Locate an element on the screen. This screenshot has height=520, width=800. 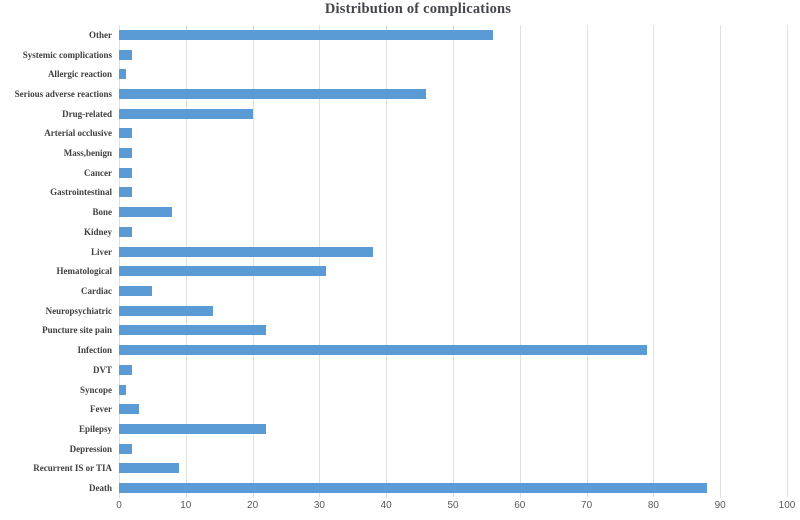
category-label: Mass,benign is located at coordinates (87, 153).